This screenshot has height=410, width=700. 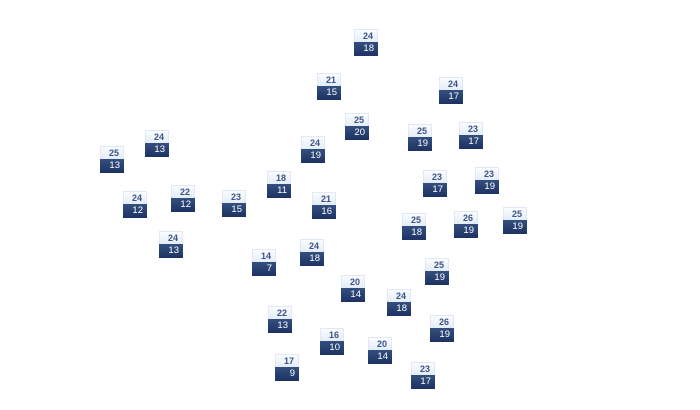 I want to click on station-marker: 14 7, so click(x=264, y=262).